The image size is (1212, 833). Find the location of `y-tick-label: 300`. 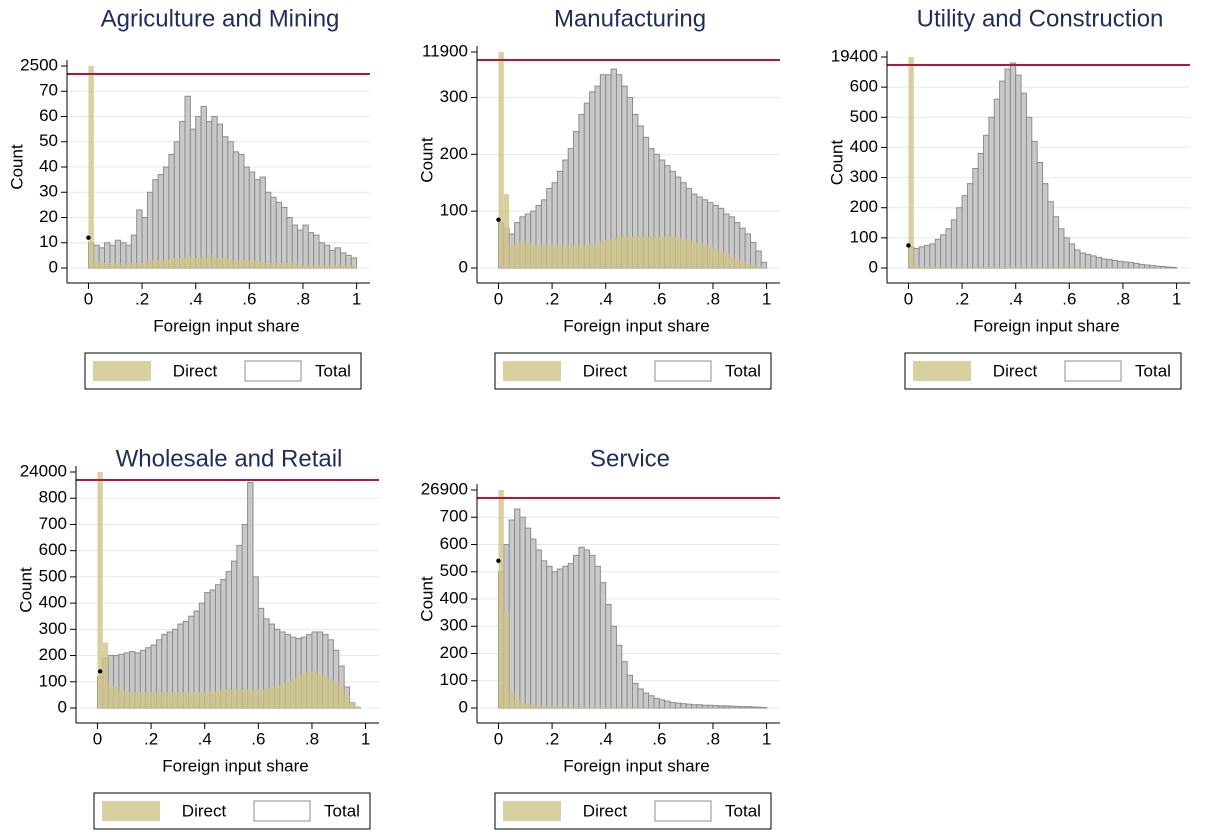

y-tick-label: 300 is located at coordinates (864, 176).